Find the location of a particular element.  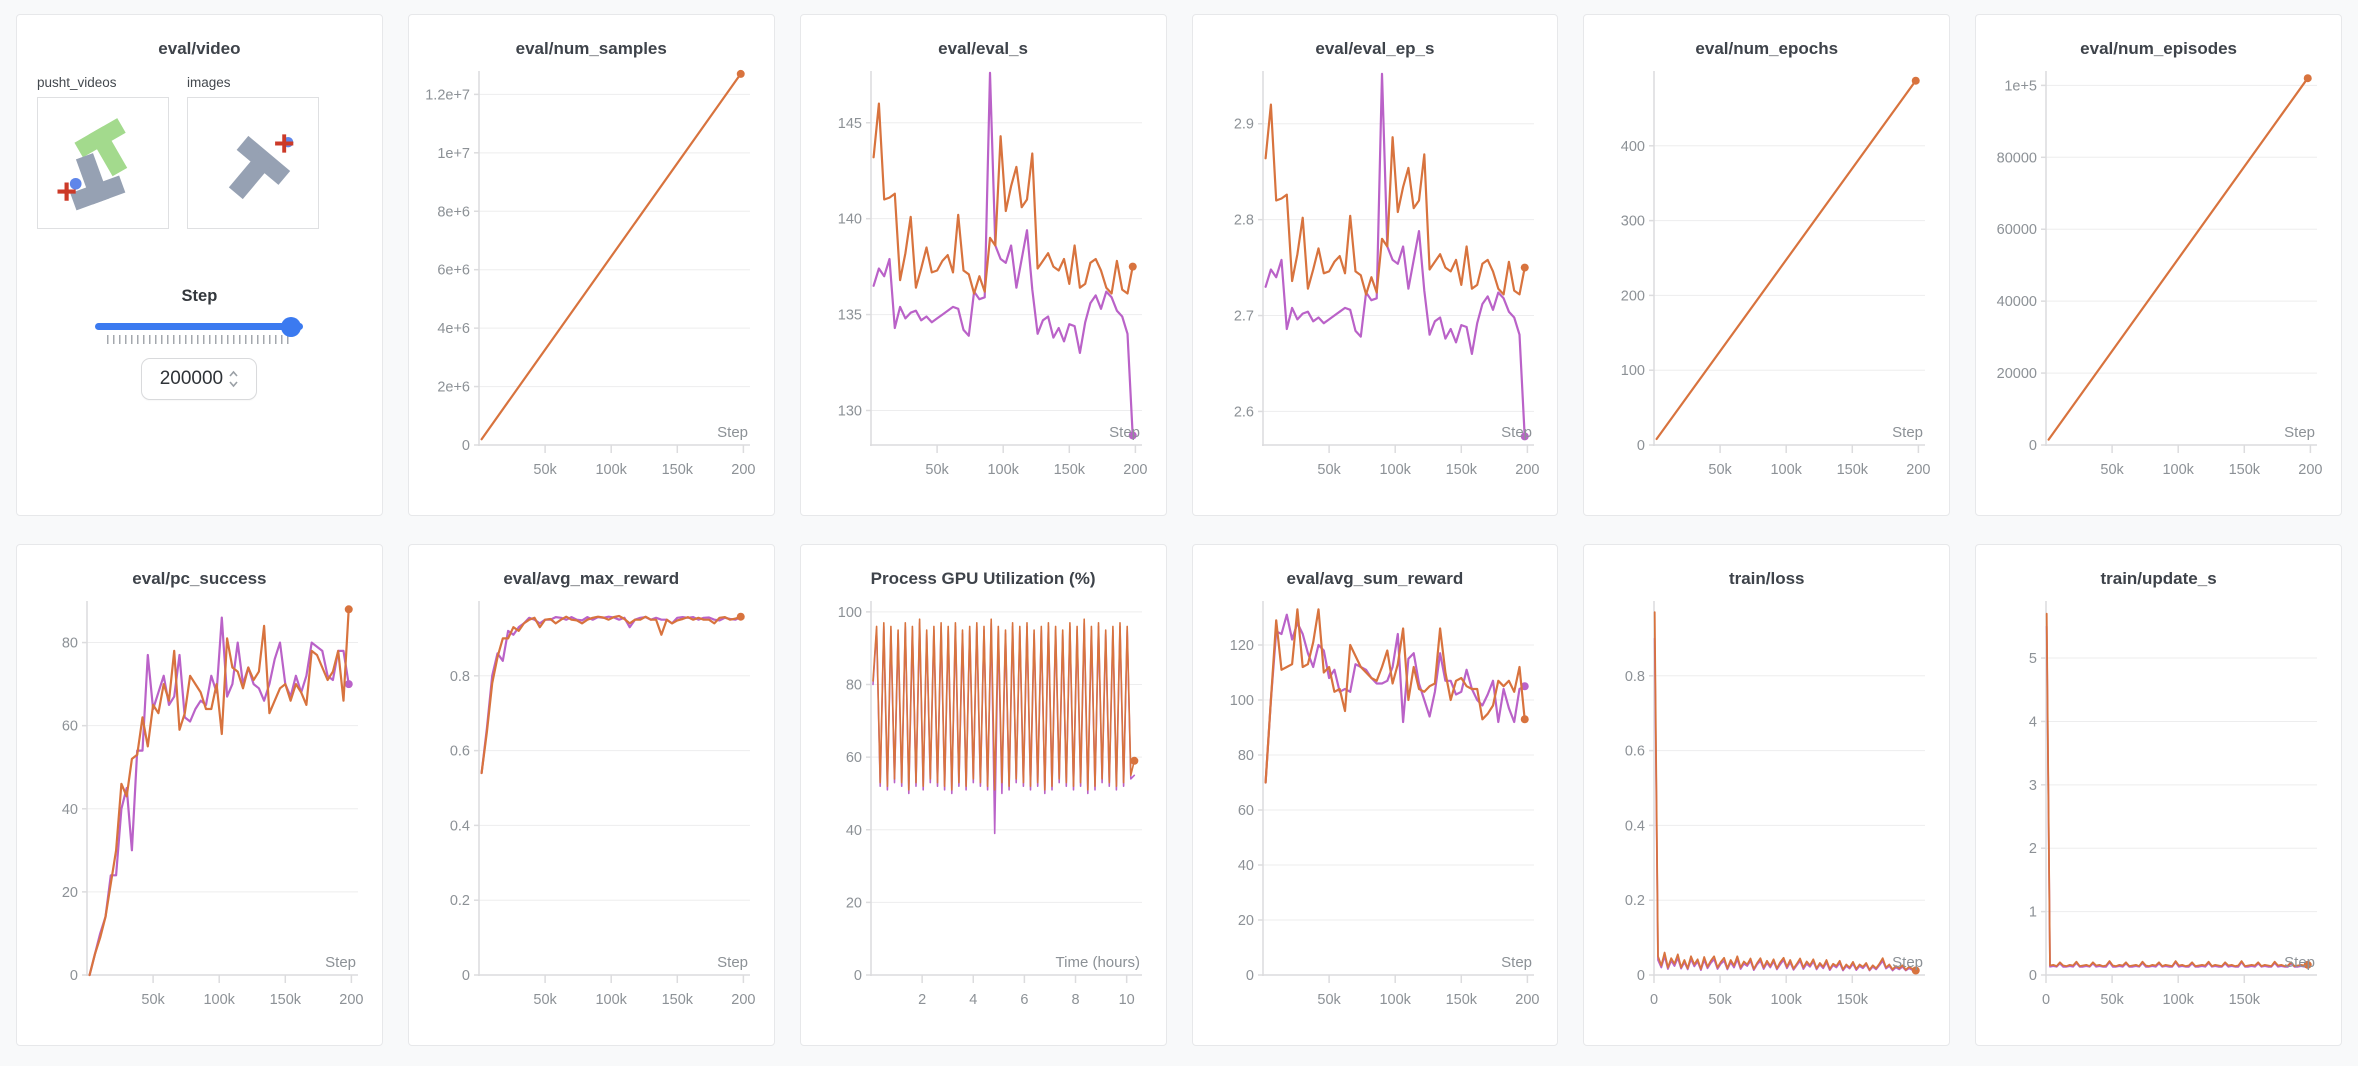

y-tick-label: 6e+6 is located at coordinates (453, 271).